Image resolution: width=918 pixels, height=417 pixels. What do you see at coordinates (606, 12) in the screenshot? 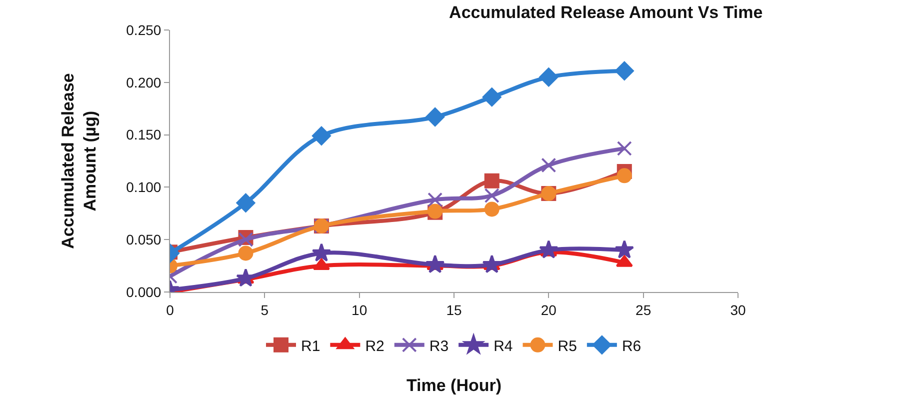
I see `chart-title: Accumulated Release Amount Vs Time` at bounding box center [606, 12].